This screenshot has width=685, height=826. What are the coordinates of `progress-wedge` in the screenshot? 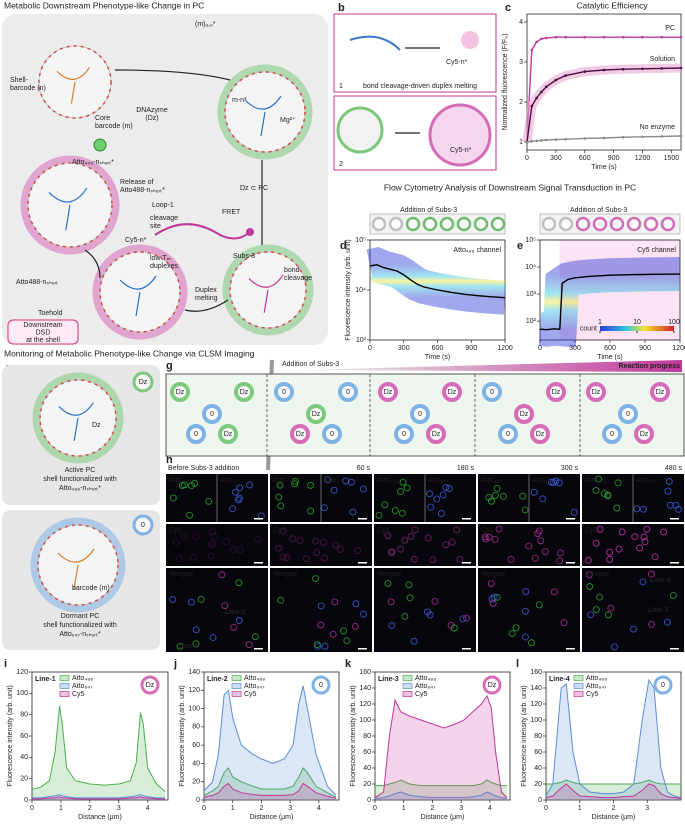 It's located at (491, 366).